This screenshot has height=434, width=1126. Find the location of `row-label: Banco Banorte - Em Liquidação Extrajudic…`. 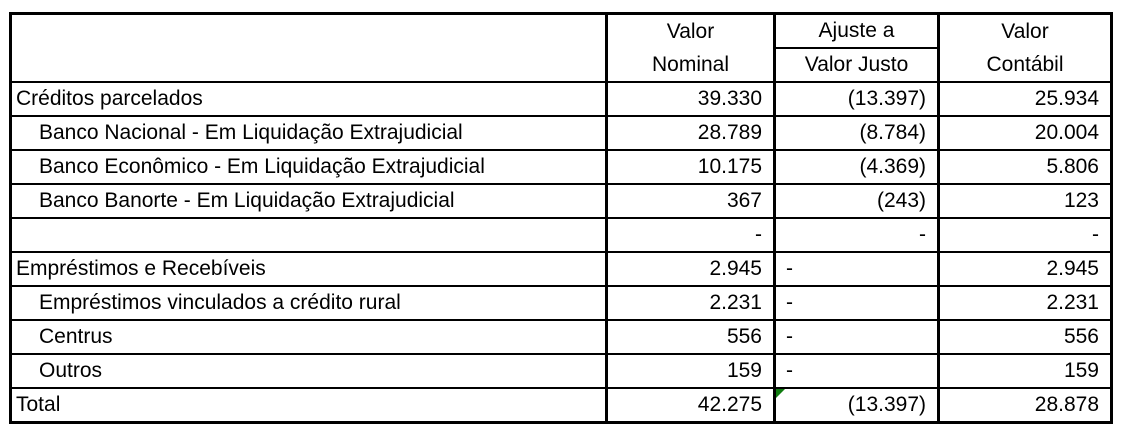

row-label: Banco Banorte - Em Liquidação Extrajudic… is located at coordinates (308, 201).